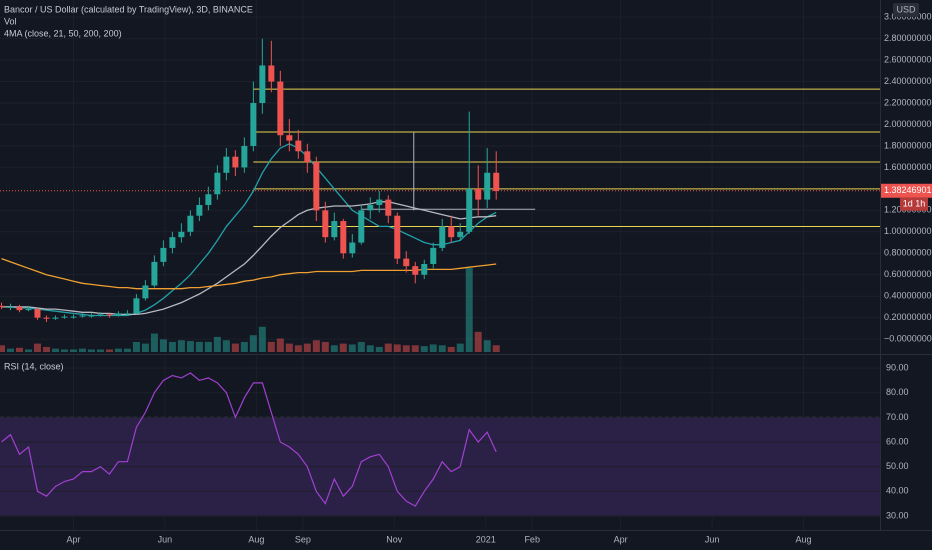 This screenshot has height=550, width=932. I want to click on y-tick-label: 30.00, so click(897, 515).